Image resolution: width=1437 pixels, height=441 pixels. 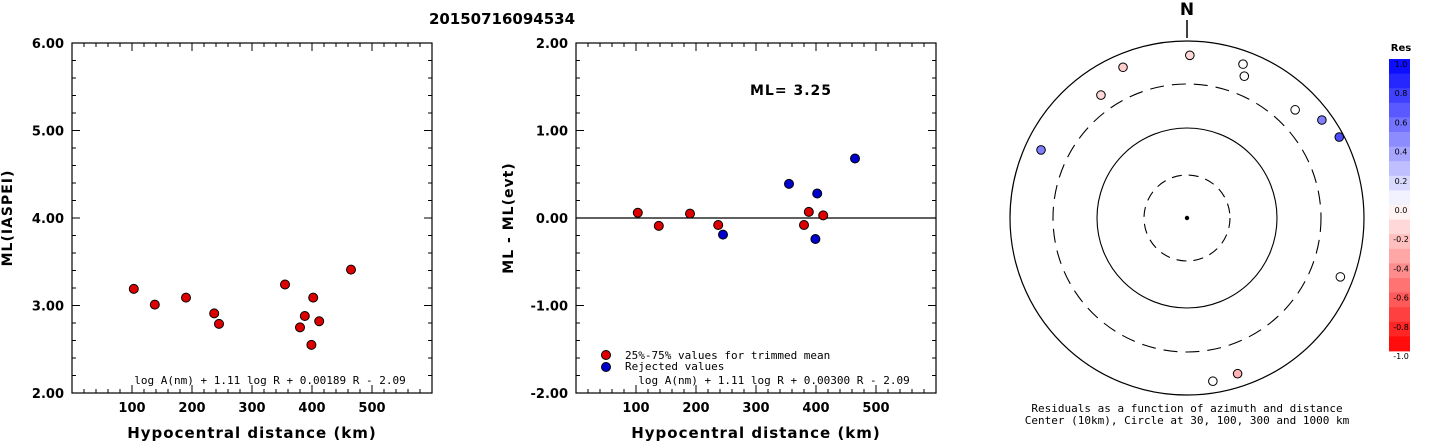 I want to click on plot2-x-axis-label: Hypocentral distance (km), so click(x=756, y=432).